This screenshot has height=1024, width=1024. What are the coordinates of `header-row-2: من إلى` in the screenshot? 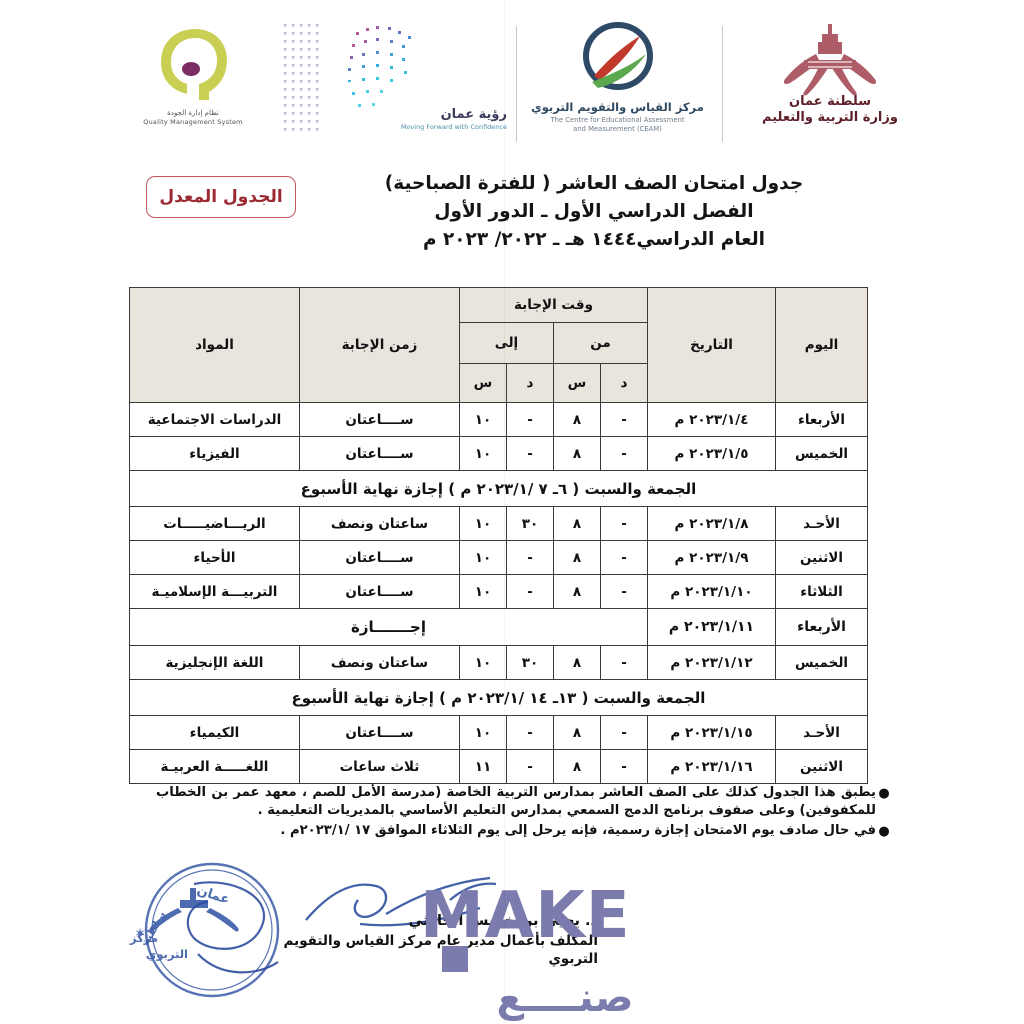 It's located at (498, 343).